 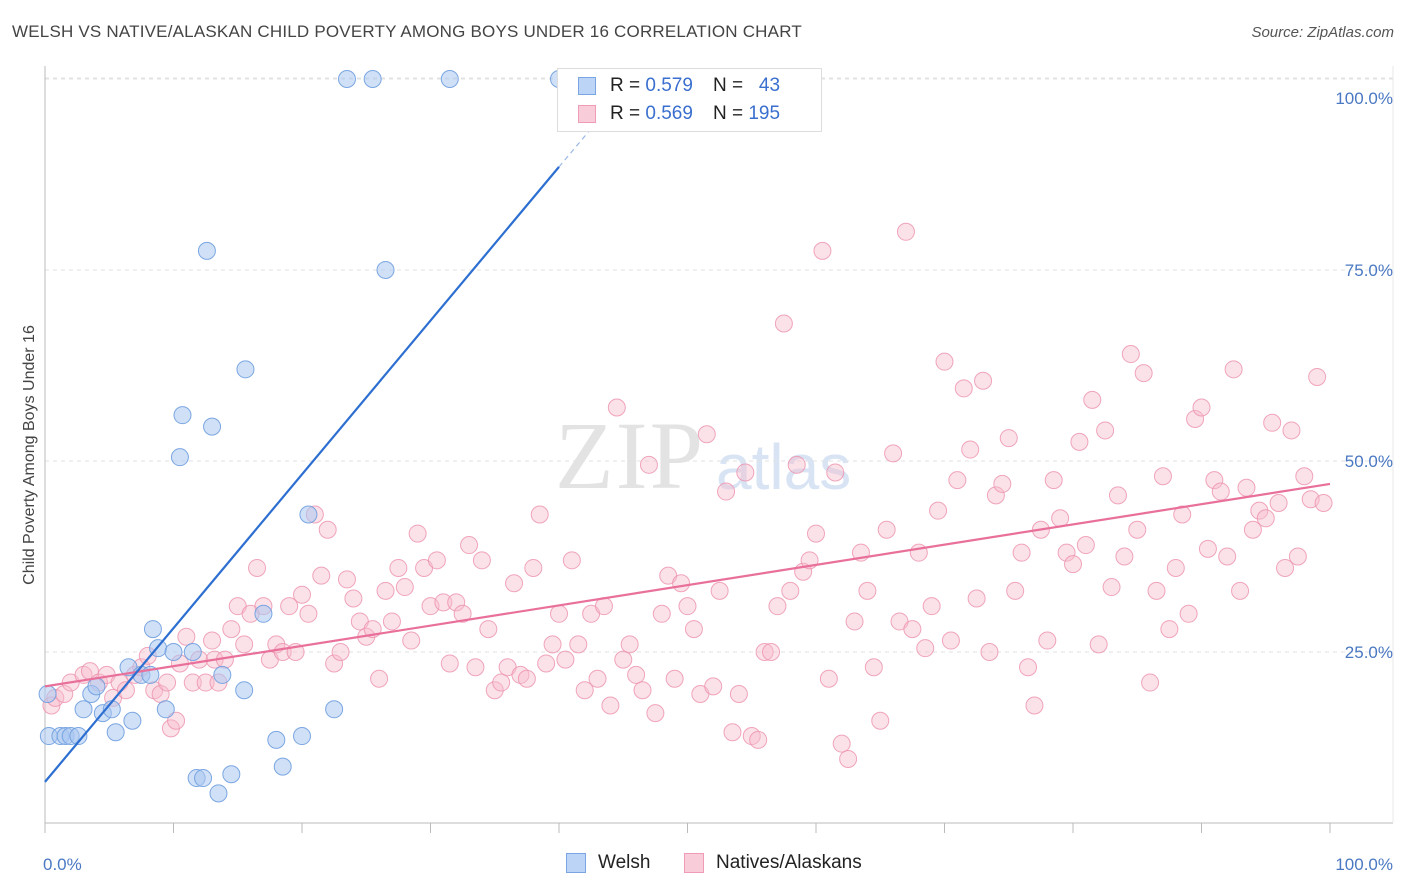 I want to click on x-tick-label: 0.0%, so click(x=62, y=864).